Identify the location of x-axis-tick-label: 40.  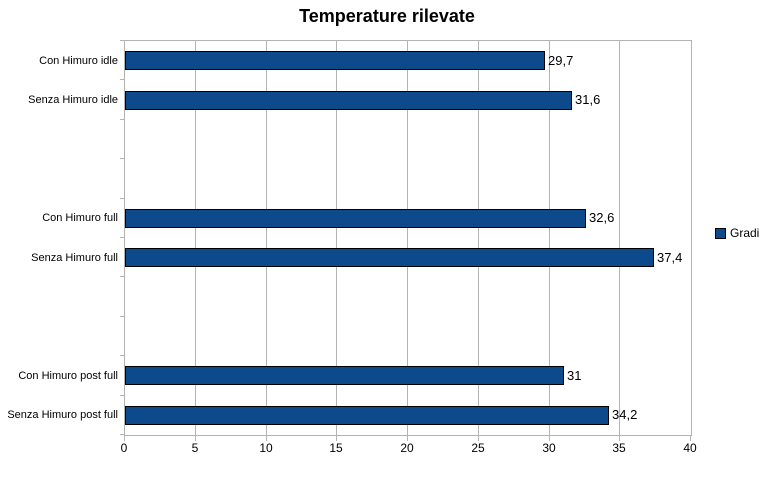
(690, 448).